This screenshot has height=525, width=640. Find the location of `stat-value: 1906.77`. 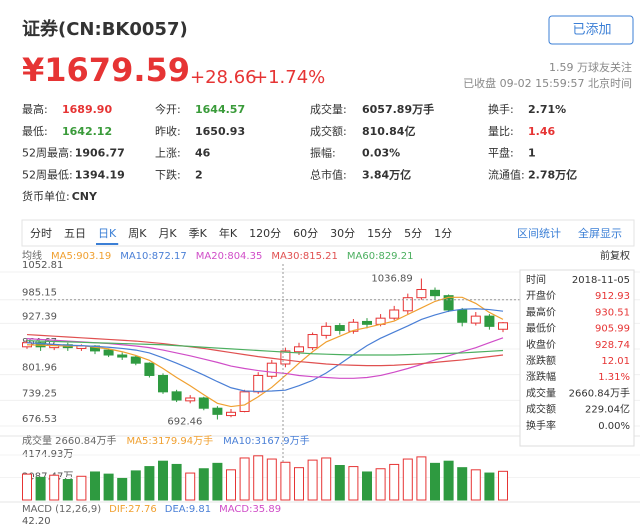

stat-value: 1906.77 is located at coordinates (100, 153).